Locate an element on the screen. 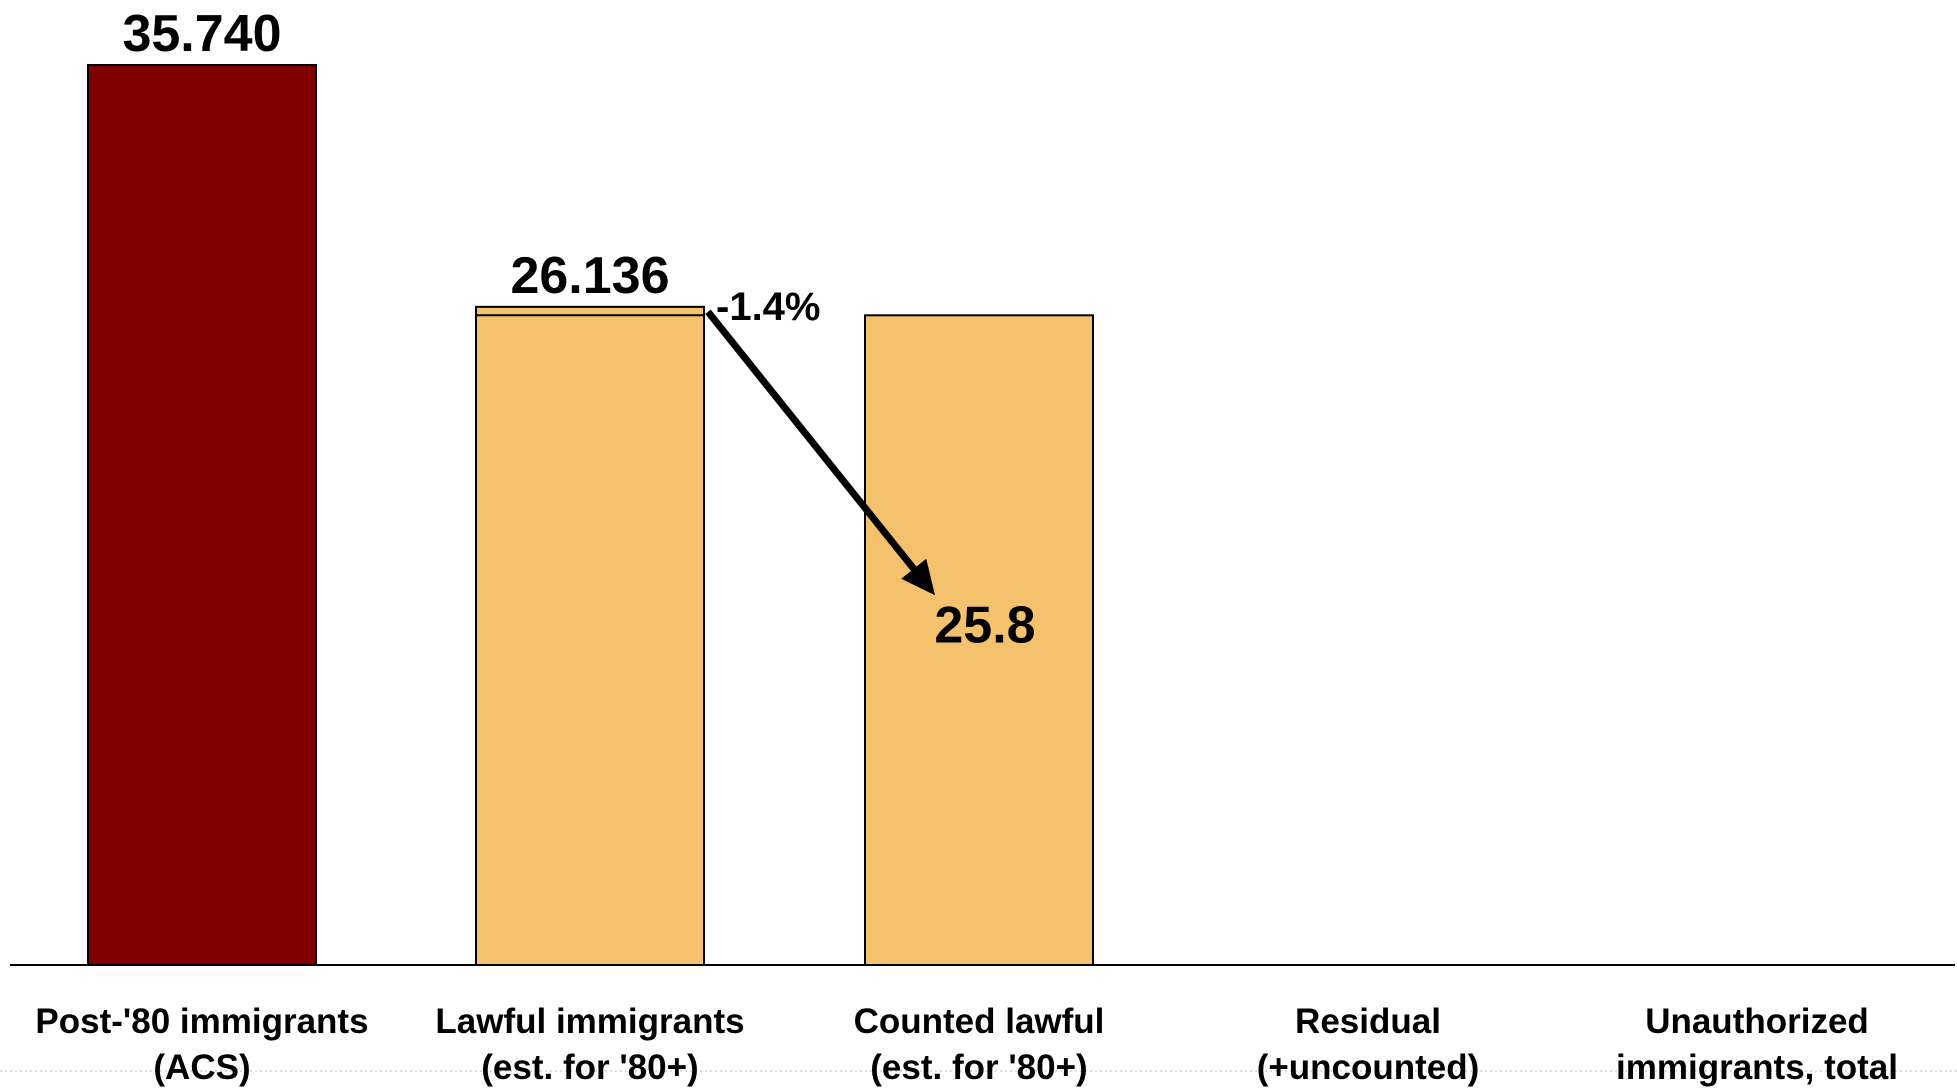 This screenshot has width=1957, height=1090. category-label-post-80-immigrants-line-2: (ACS) is located at coordinates (201, 1067).